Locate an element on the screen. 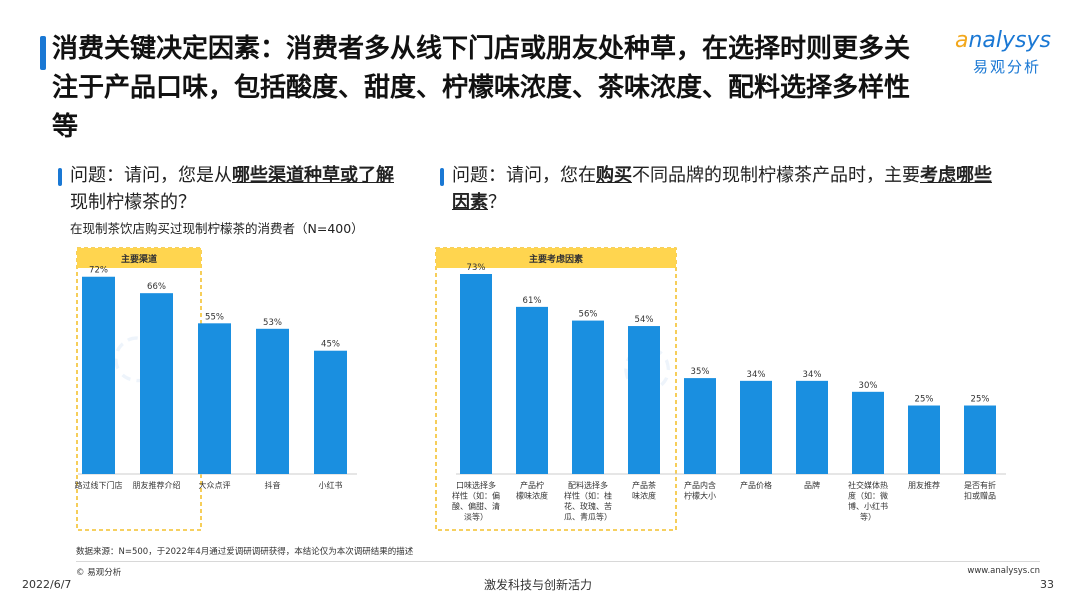 This screenshot has height=608, width=1080. category-label: 品牌 is located at coordinates (812, 485).